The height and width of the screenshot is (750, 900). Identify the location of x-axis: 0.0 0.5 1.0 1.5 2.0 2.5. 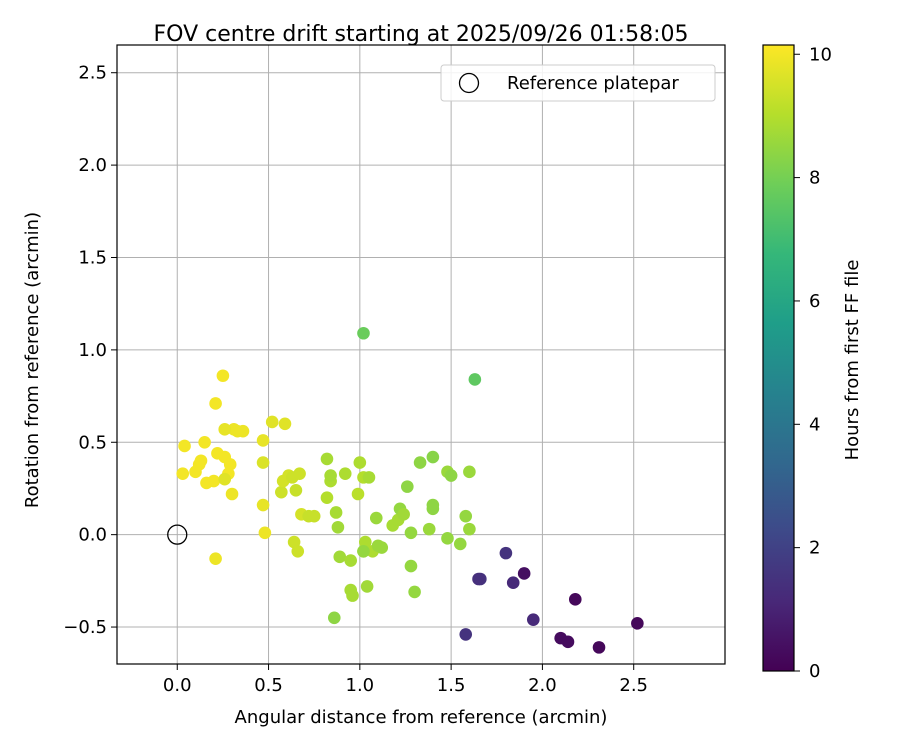
(405, 680).